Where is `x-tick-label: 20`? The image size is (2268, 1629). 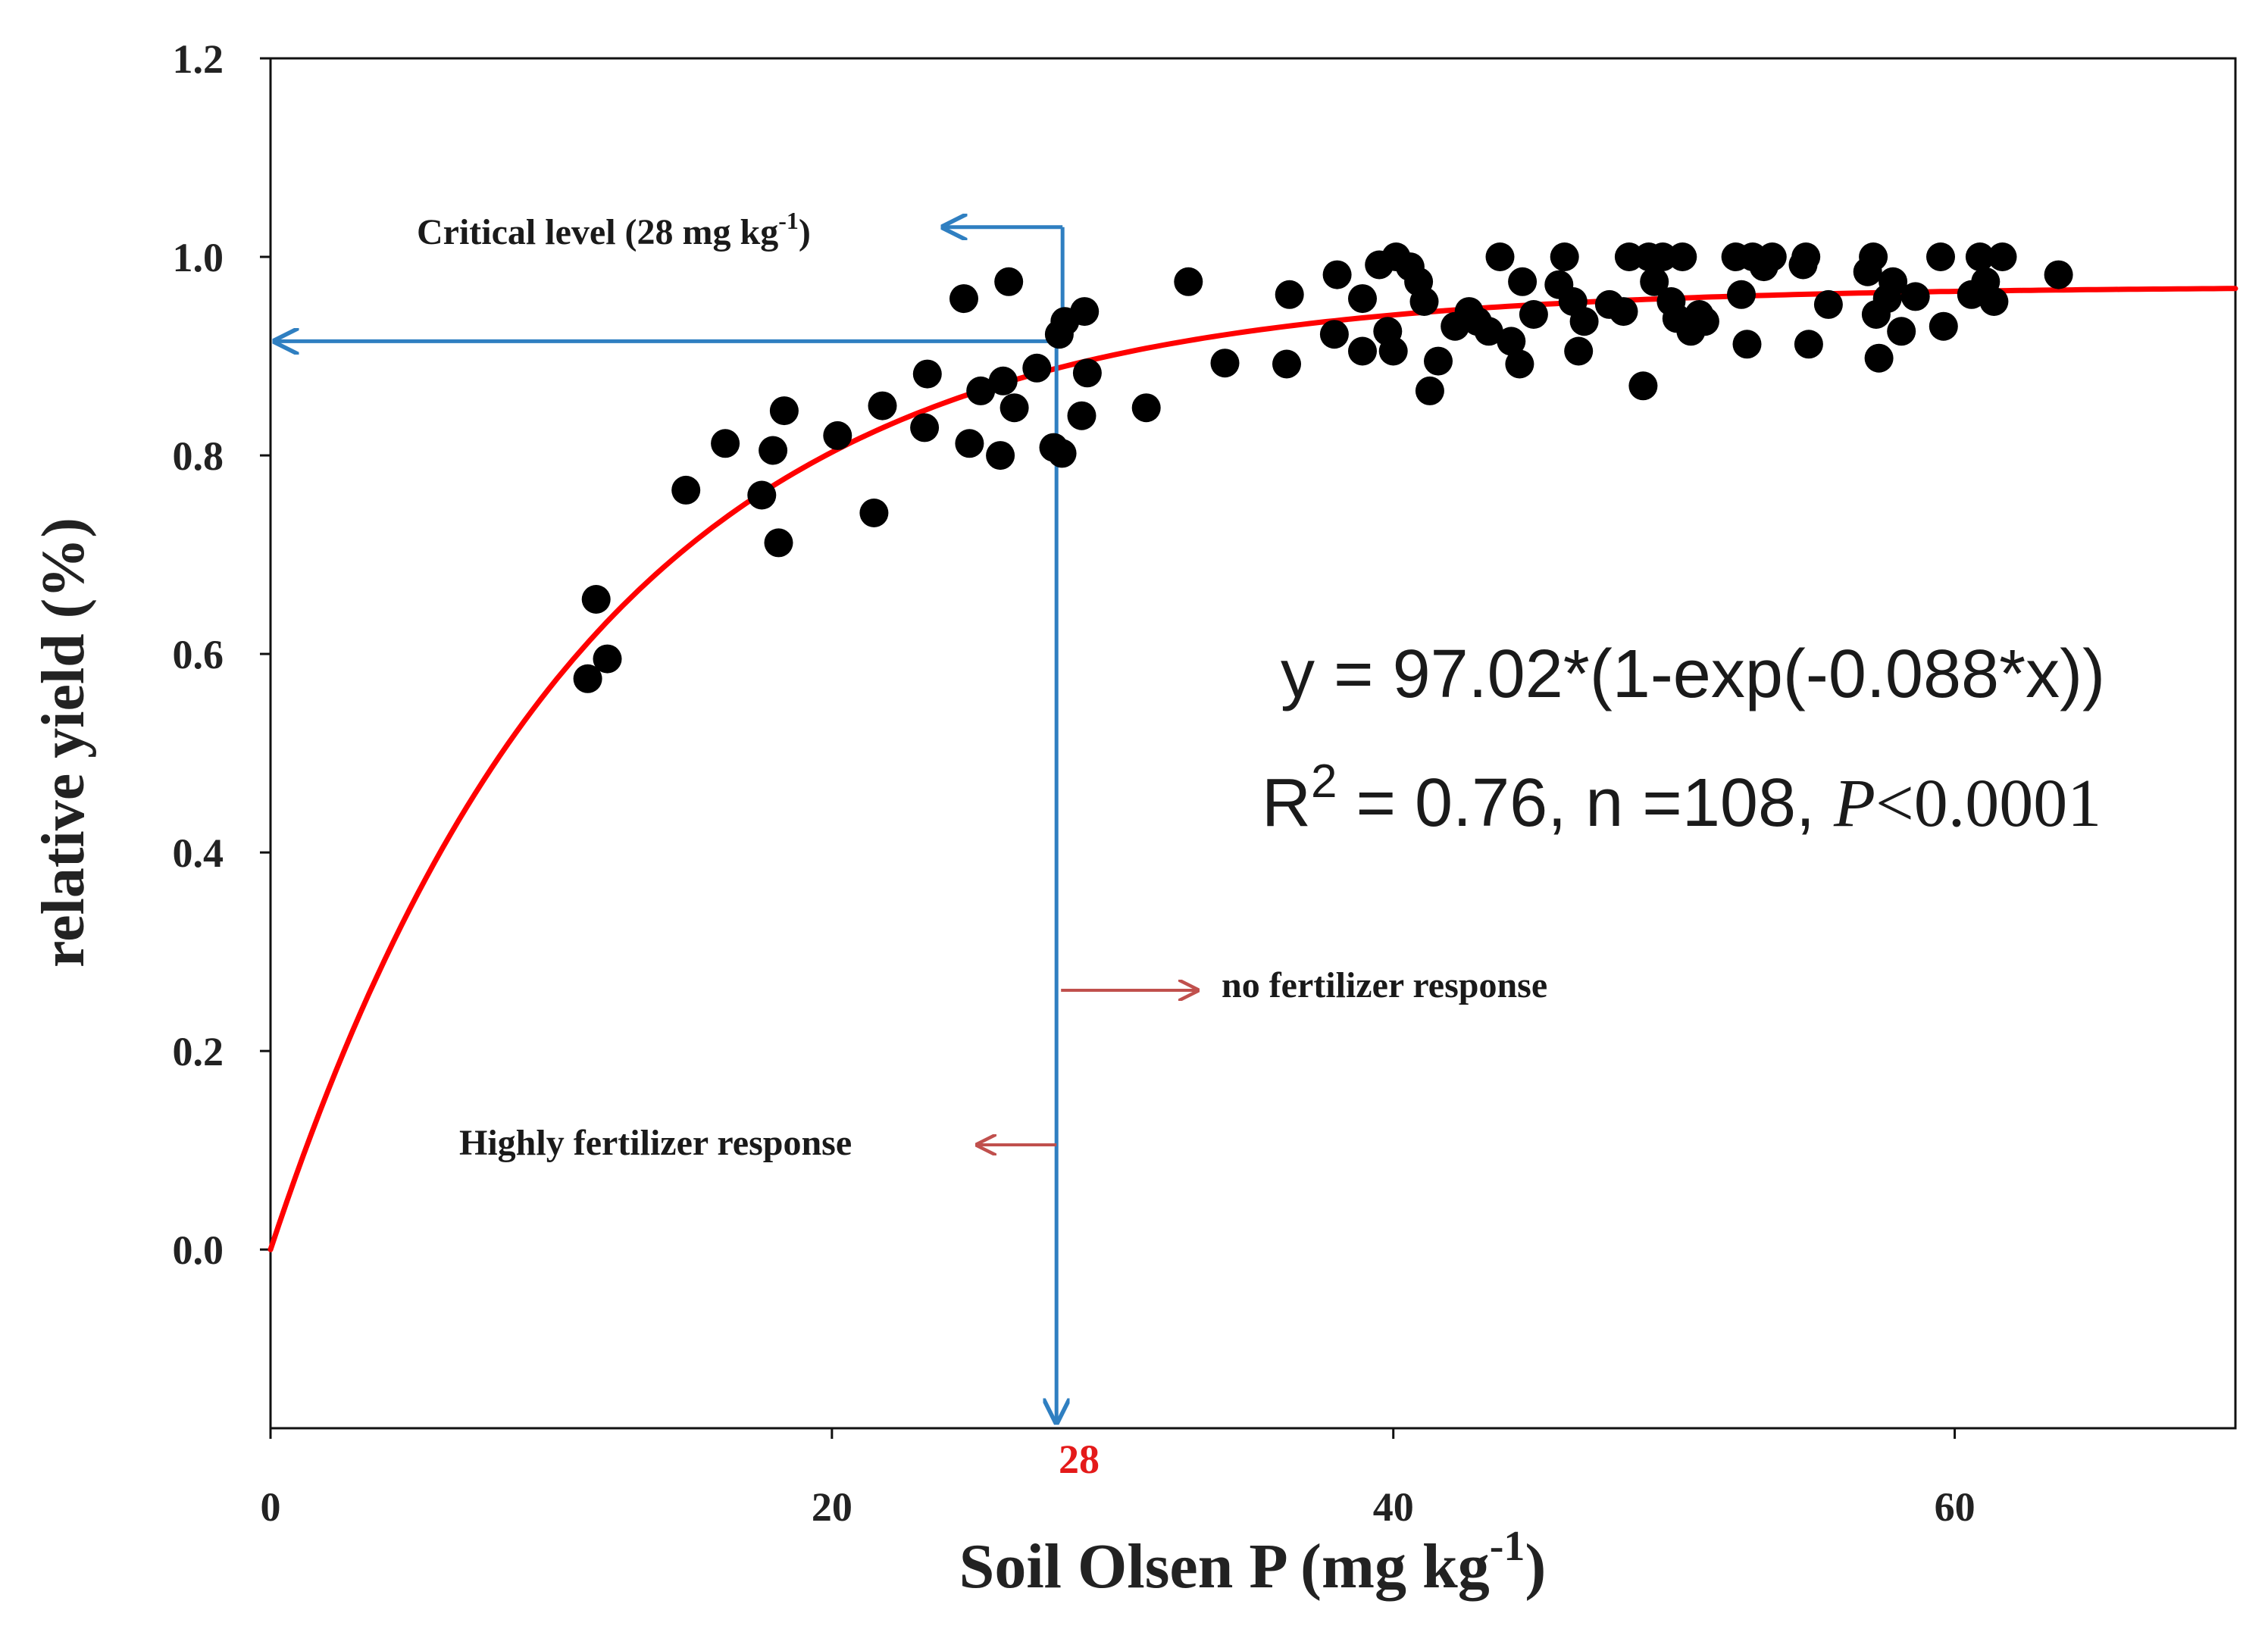 x-tick-label: 20 is located at coordinates (832, 1507).